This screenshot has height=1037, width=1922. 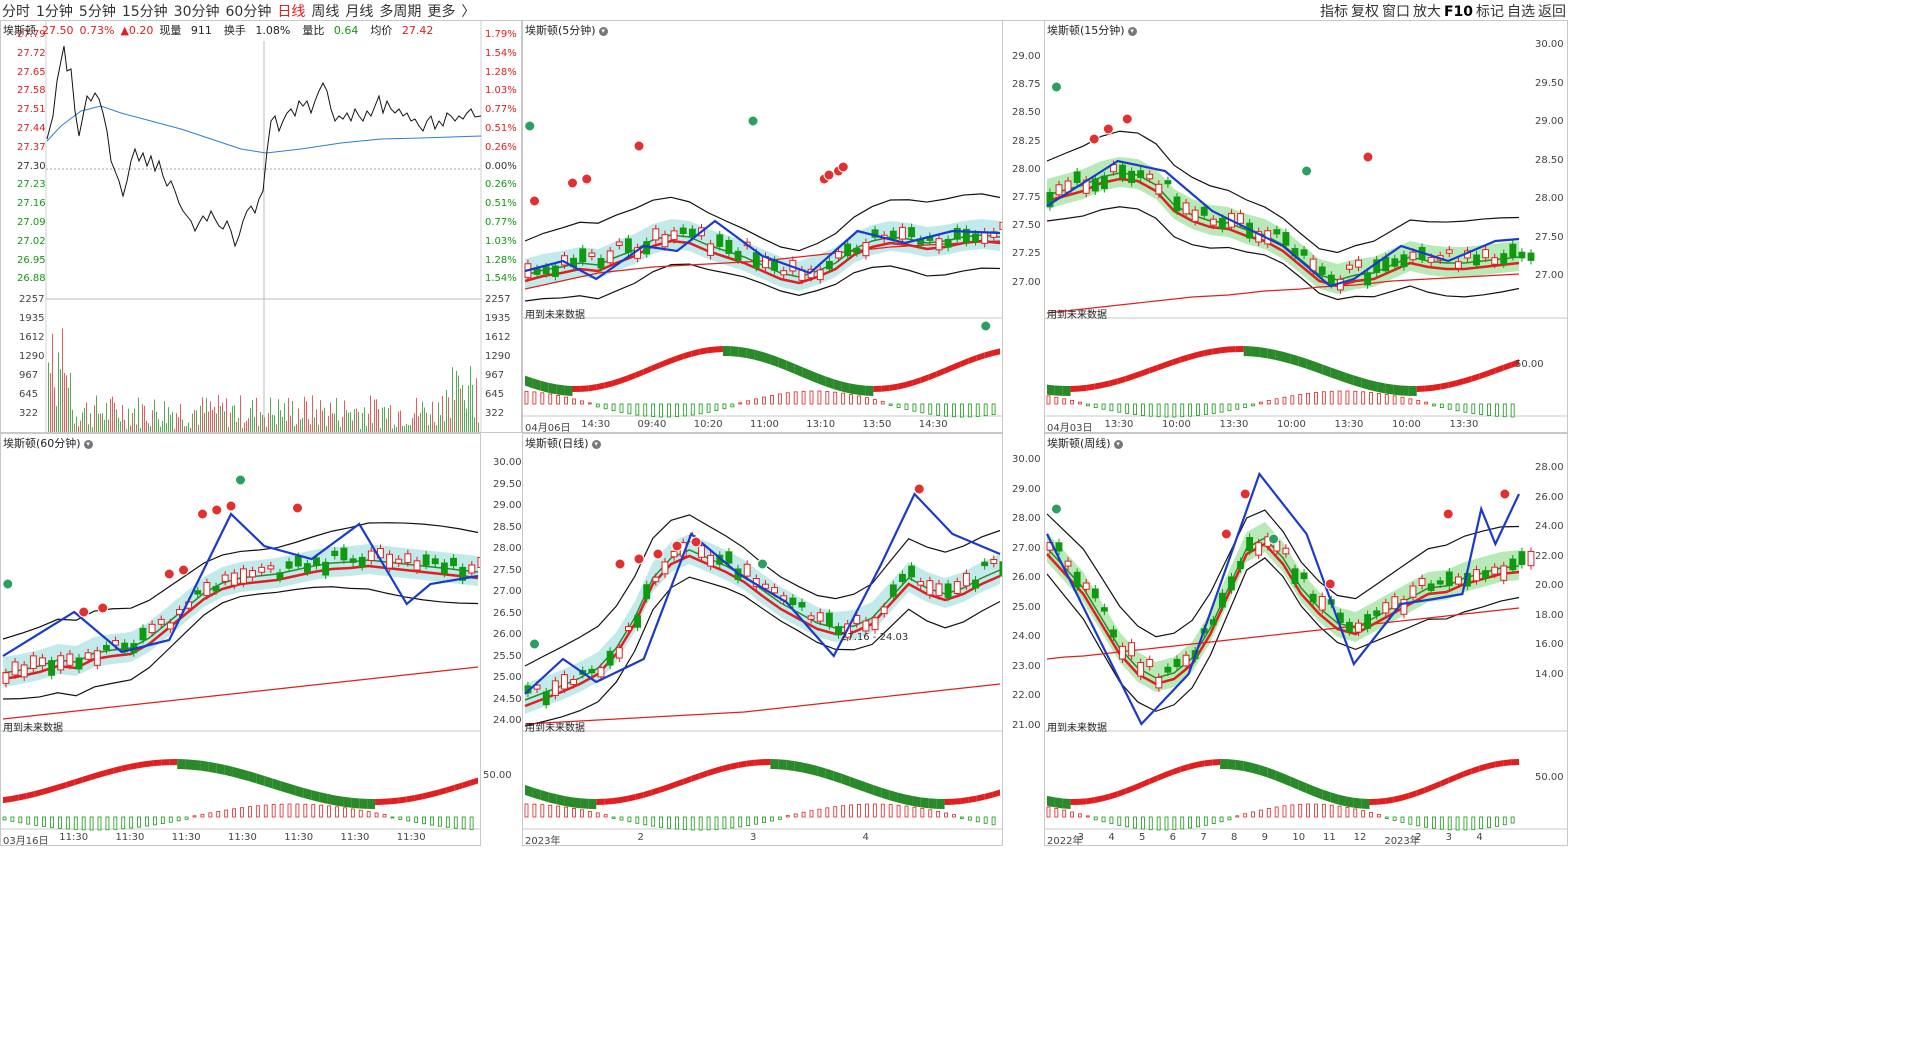 I want to click on tab-weekly: 周线, so click(x=325, y=12).